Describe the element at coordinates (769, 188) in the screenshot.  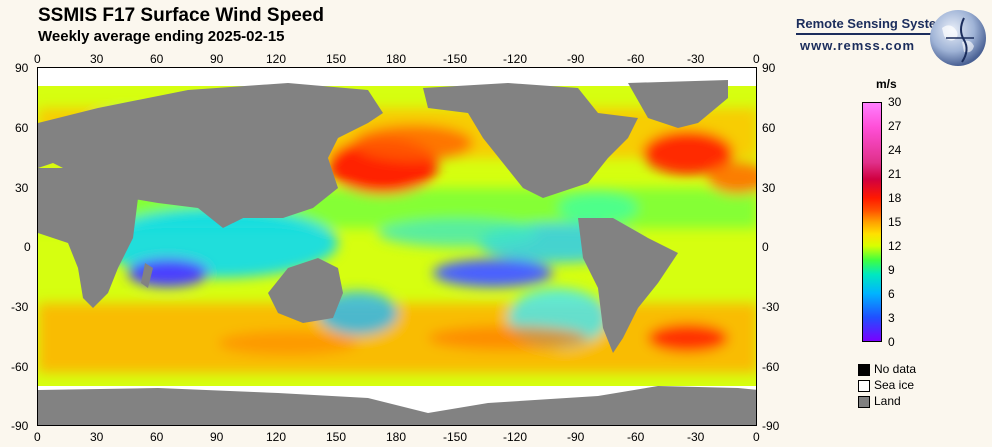
I see `lat-tick-right-30: 30` at that location.